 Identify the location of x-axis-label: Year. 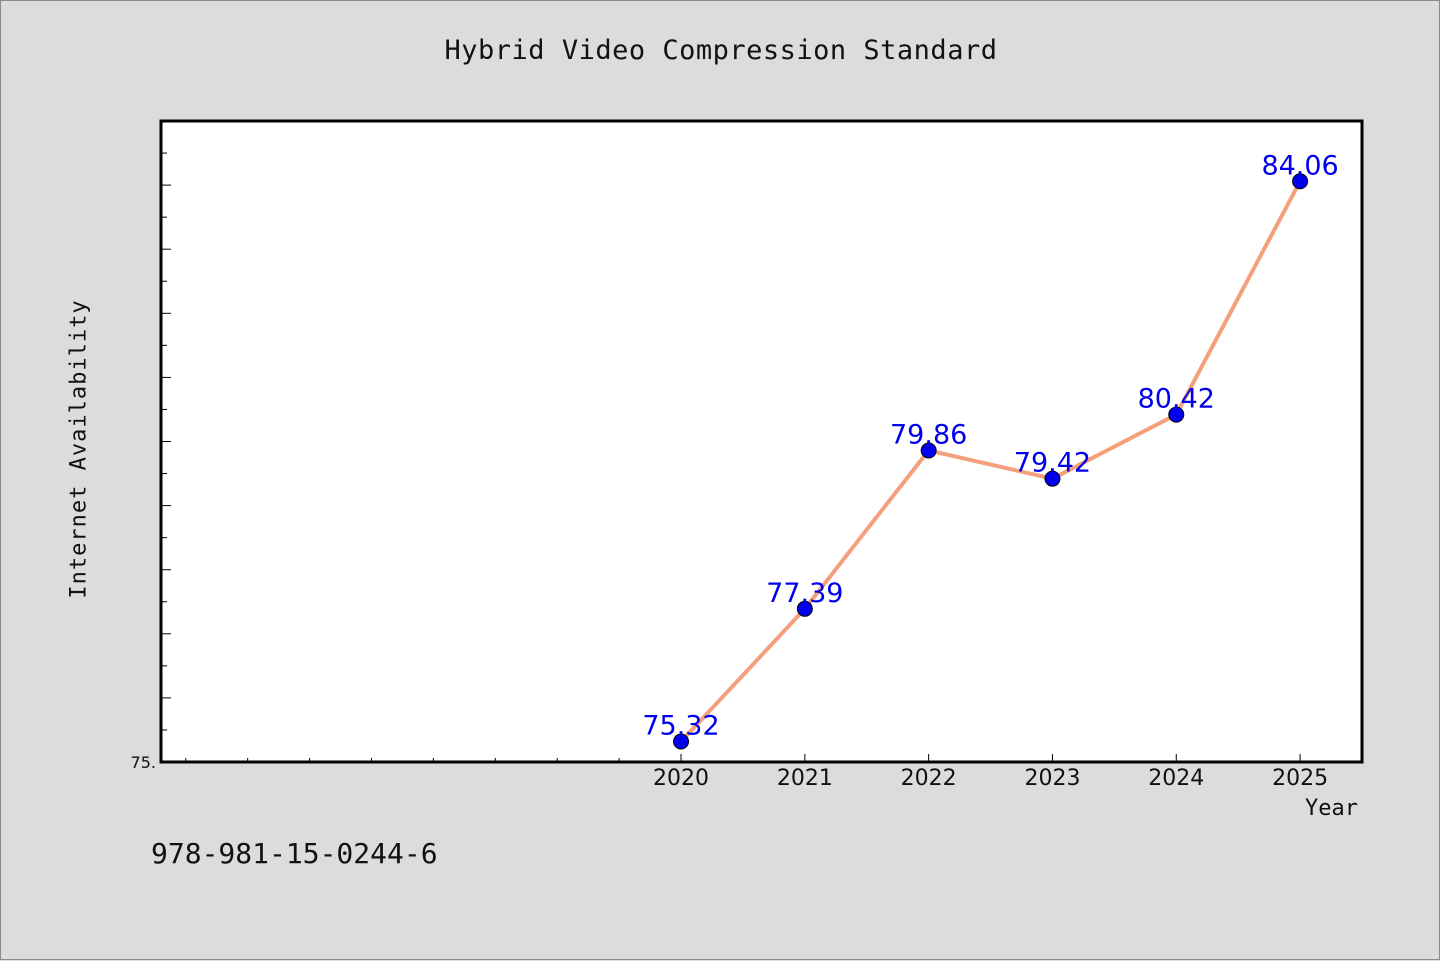
(1331, 808).